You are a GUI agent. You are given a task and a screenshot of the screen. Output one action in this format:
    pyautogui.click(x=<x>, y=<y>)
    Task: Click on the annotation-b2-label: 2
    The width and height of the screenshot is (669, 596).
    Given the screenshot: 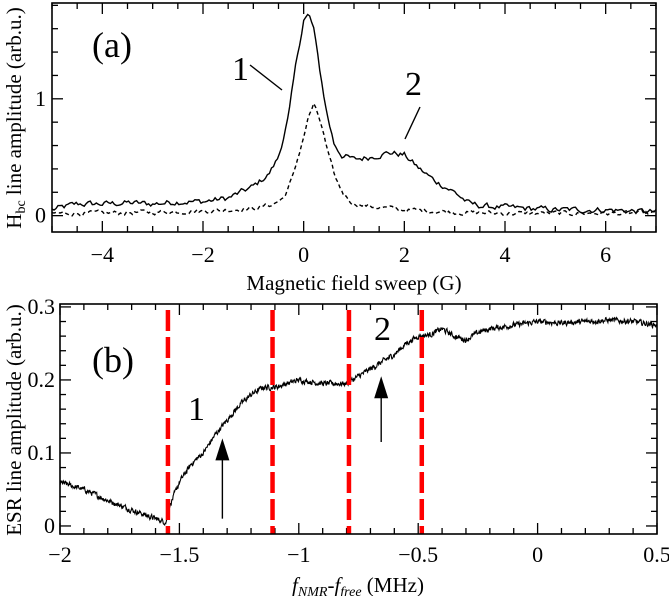 What is the action you would take?
    pyautogui.click(x=382, y=329)
    